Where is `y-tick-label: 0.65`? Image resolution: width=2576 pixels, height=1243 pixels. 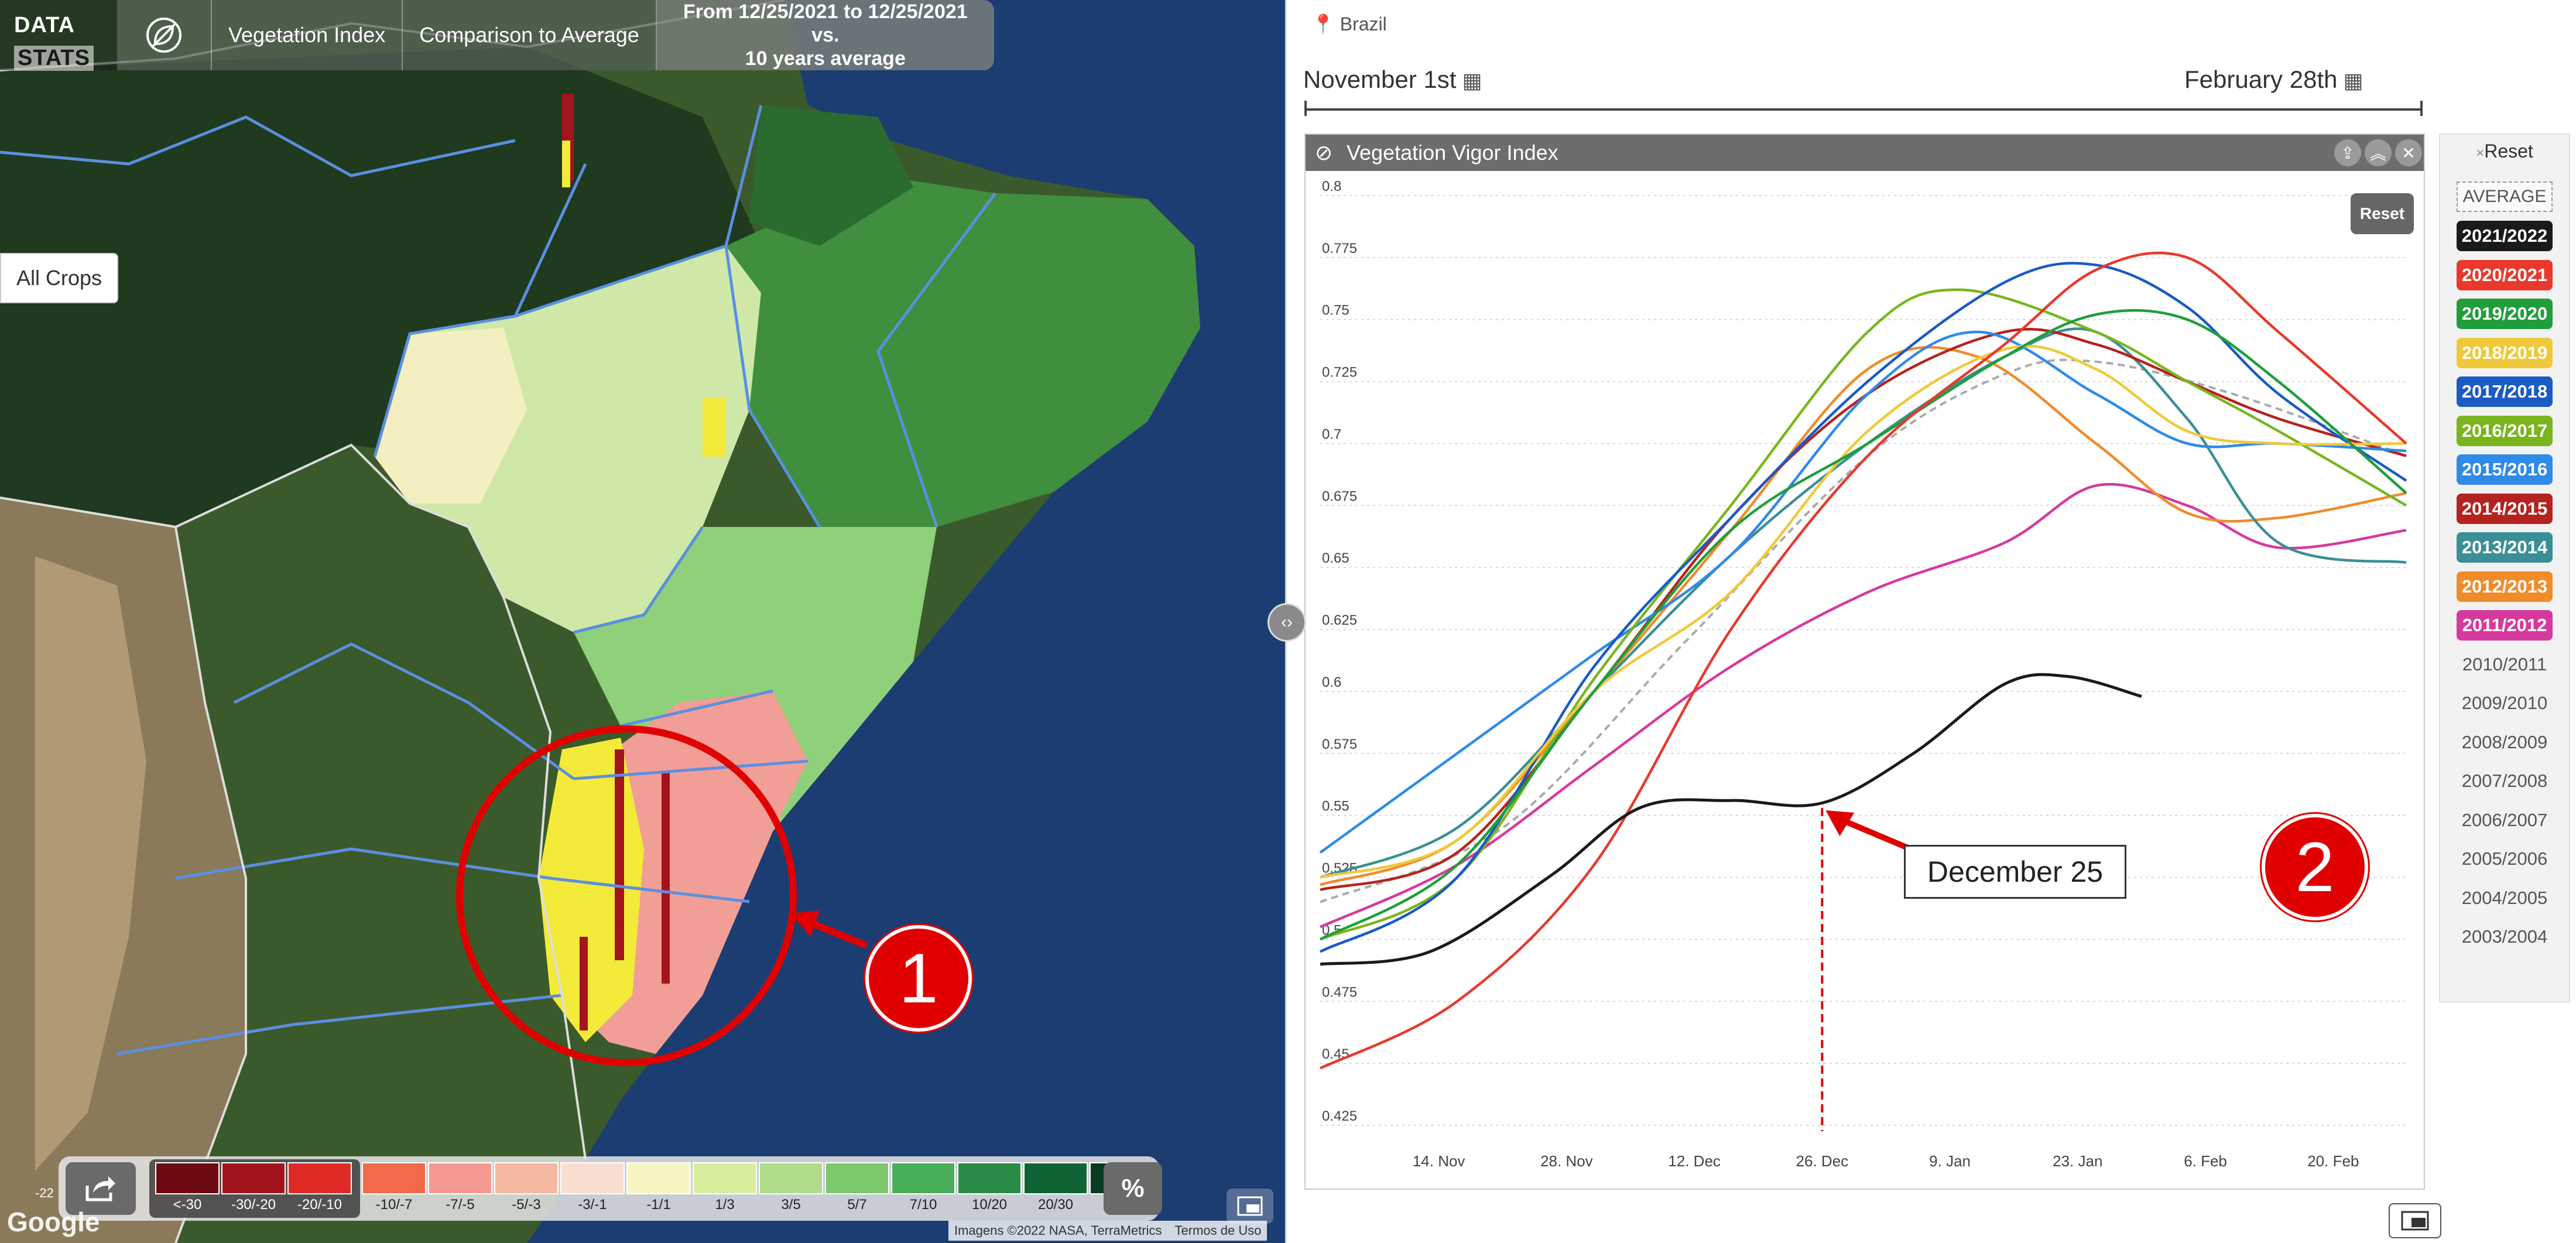
y-tick-label: 0.65 is located at coordinates (1335, 558).